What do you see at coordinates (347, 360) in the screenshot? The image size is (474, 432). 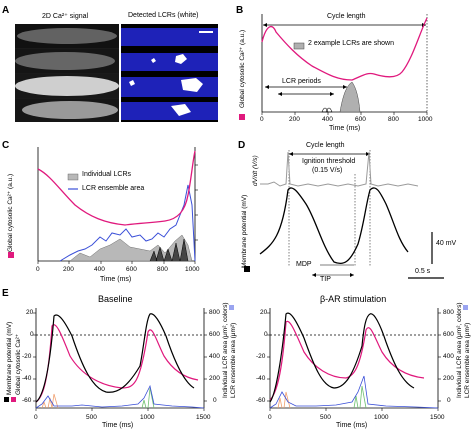 I see `panel-e-stim-ca` at bounding box center [347, 360].